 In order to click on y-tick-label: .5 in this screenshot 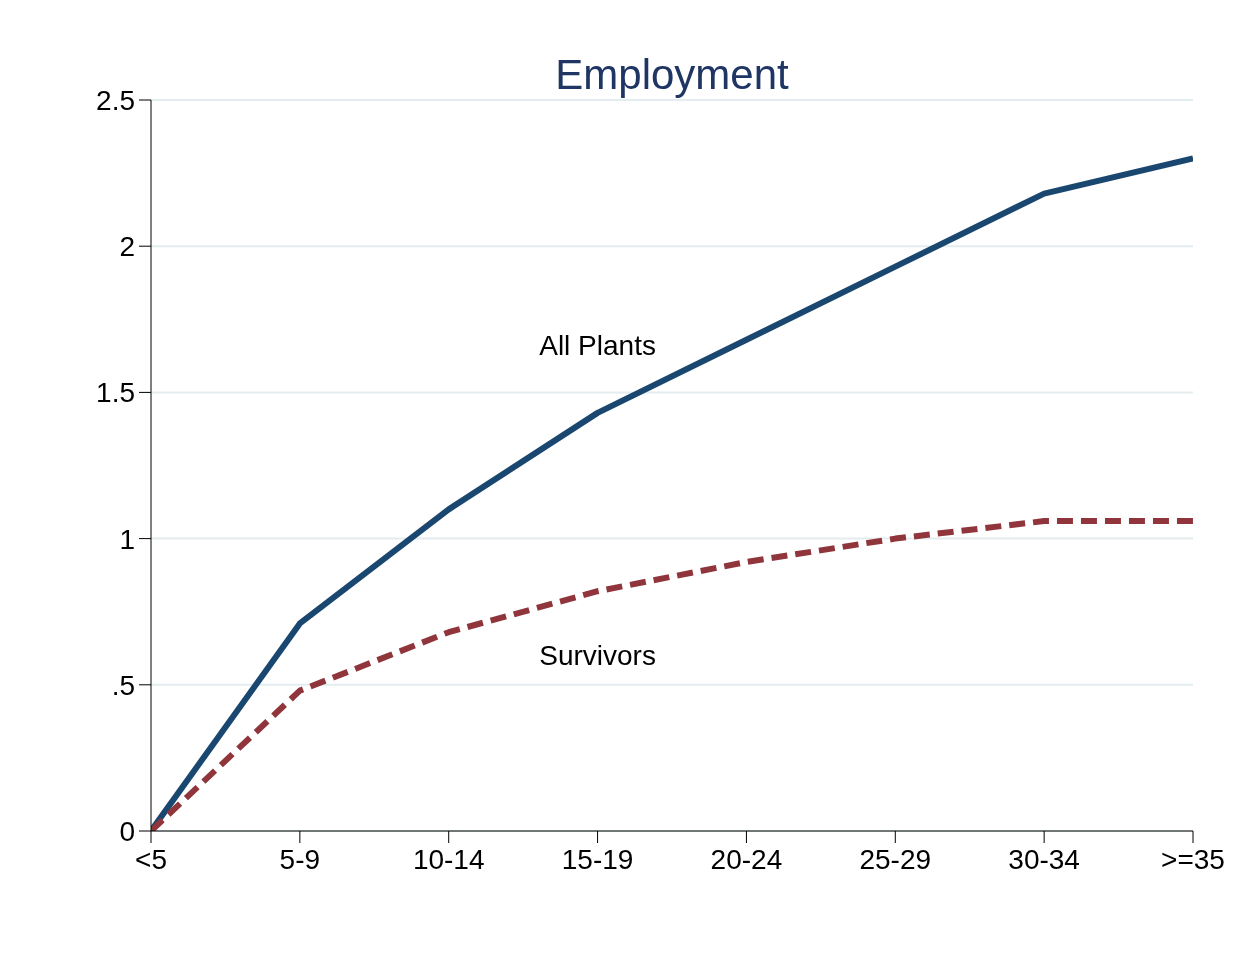, I will do `click(123, 685)`.